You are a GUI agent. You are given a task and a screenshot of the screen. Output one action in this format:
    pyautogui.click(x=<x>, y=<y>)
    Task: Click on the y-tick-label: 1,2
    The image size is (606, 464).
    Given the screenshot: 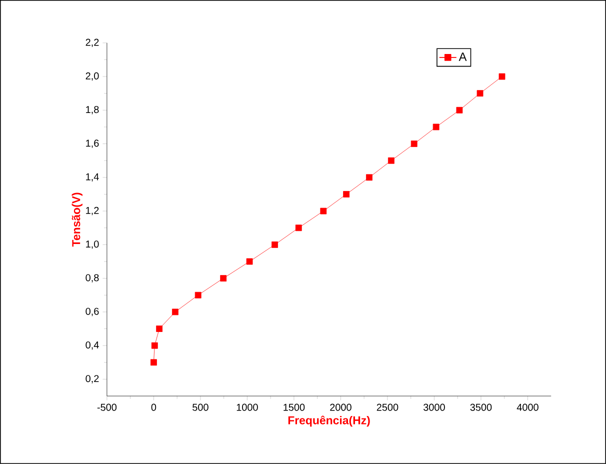 What is the action you would take?
    pyautogui.click(x=92, y=211)
    